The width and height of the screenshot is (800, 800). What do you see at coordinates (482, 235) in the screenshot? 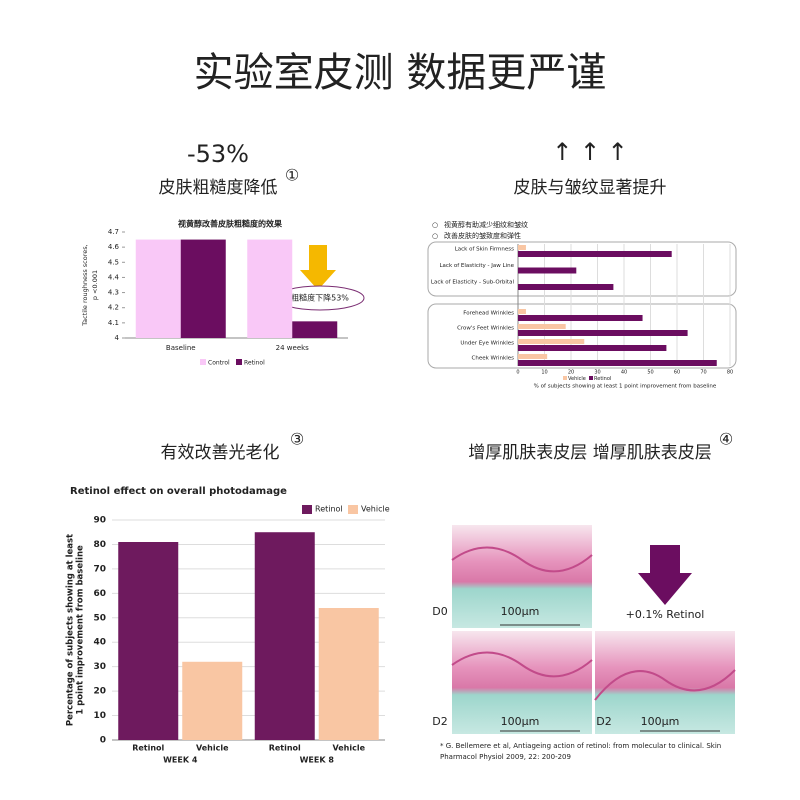
I see `note: 改善皮肤的皱致度和弹性` at bounding box center [482, 235].